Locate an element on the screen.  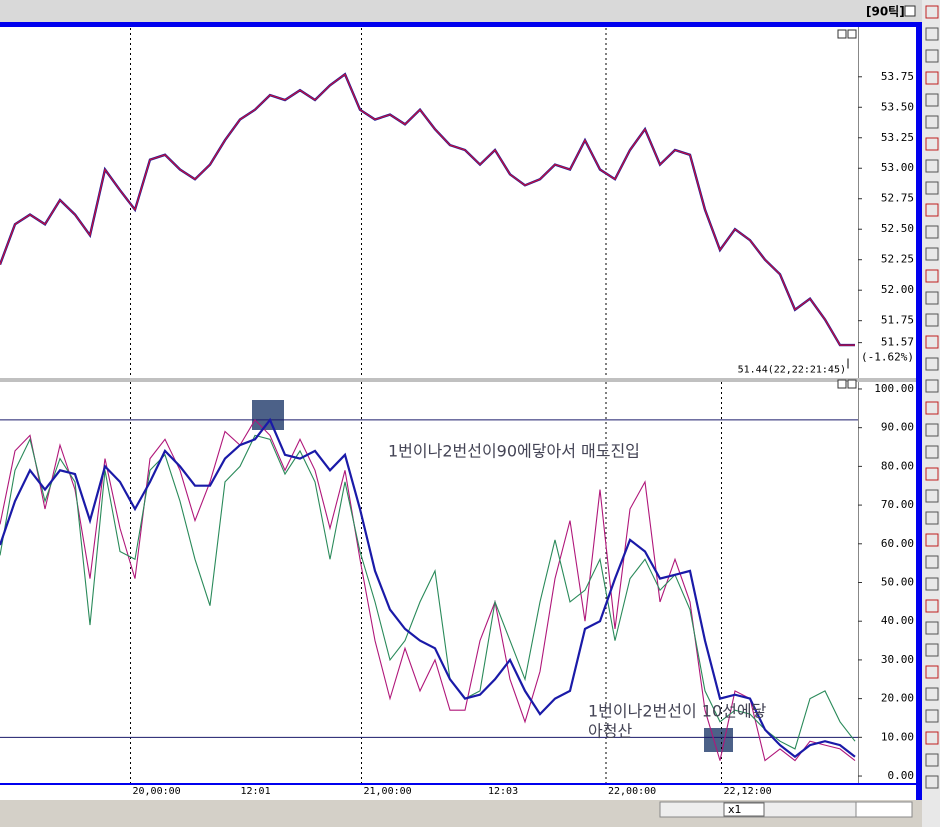
period-label: [90틱] is located at coordinates (885, 11).